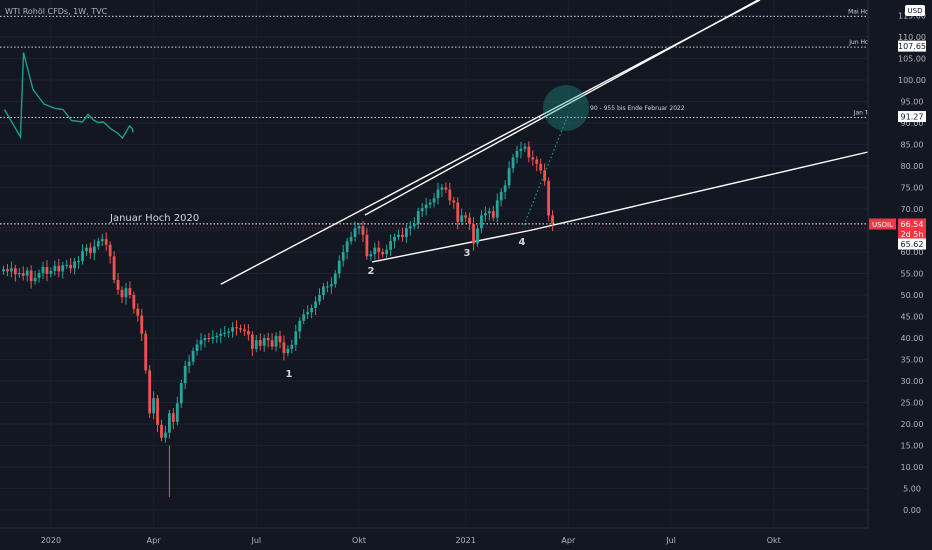  What do you see at coordinates (912, 117) in the screenshot?
I see `tag-jan-low-2014: 91.27` at bounding box center [912, 117].